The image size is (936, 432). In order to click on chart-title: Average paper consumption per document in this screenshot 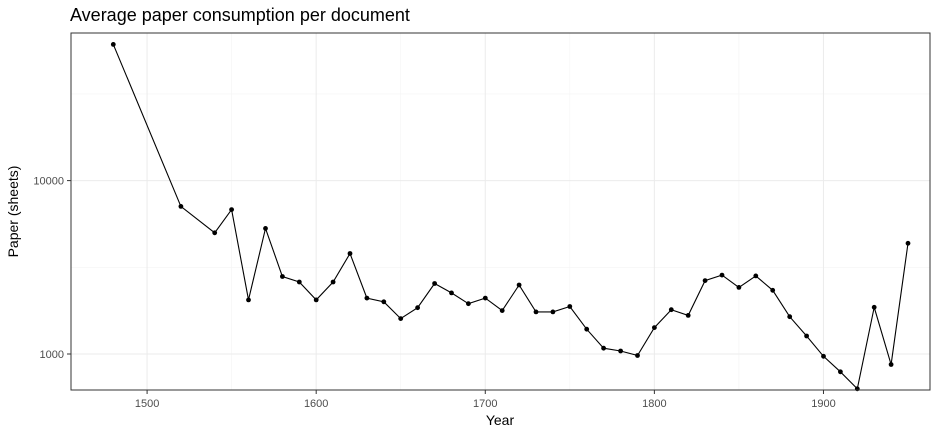, I will do `click(240, 15)`.